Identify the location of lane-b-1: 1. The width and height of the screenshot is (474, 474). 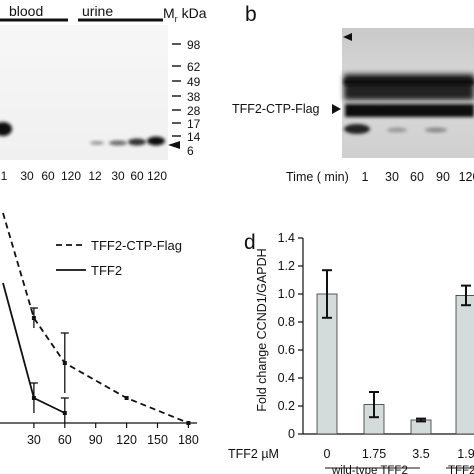
(365, 177).